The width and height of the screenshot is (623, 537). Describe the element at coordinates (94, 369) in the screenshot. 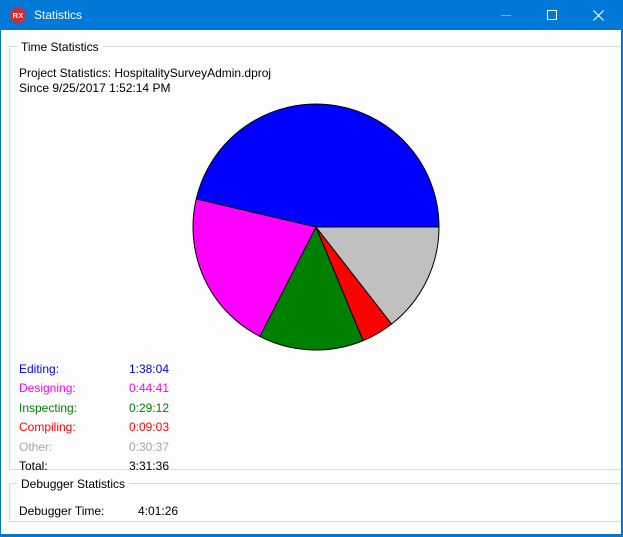

I see `legend-row: Editing: 1:38:04` at that location.